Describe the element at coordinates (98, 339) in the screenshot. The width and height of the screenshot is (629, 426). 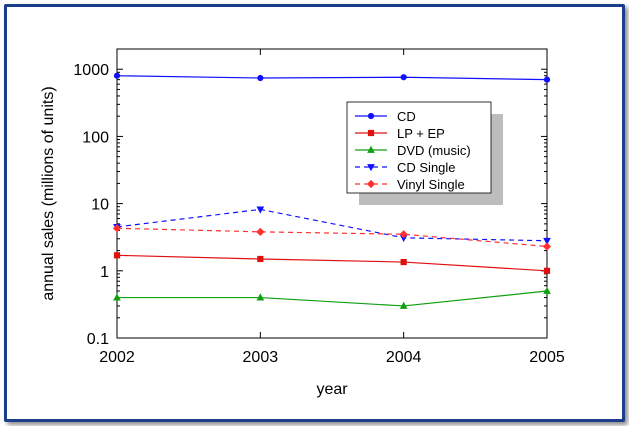
I see `y-tick-label: 0.1` at that location.